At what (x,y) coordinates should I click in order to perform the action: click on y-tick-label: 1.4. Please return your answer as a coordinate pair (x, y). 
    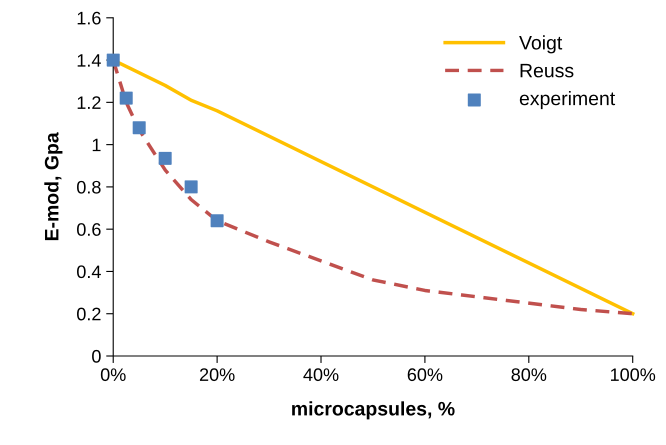
    Looking at the image, I should click on (89, 60).